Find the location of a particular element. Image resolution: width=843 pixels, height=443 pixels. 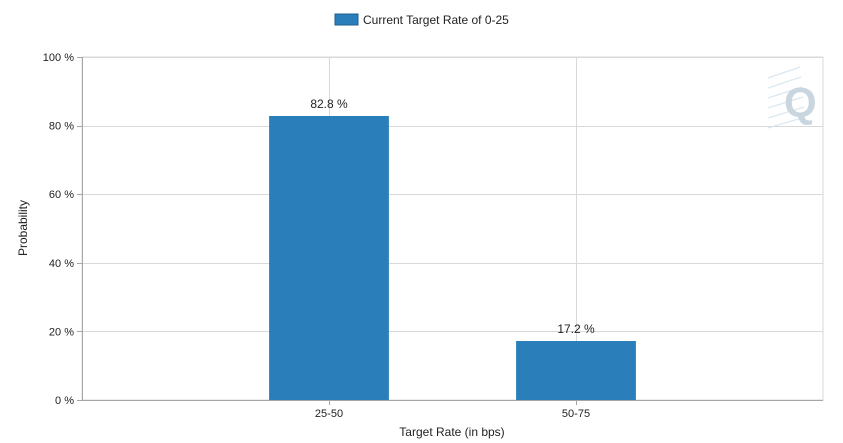

x-ticks: 25-50 50-75 is located at coordinates (452, 410).